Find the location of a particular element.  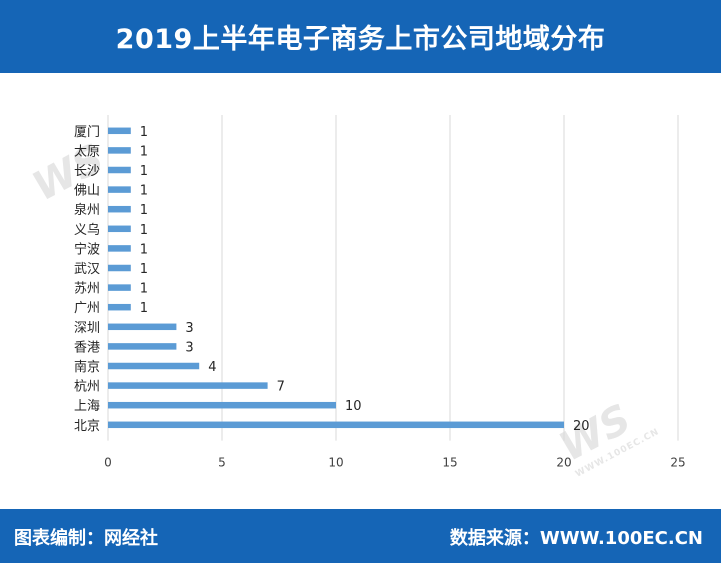

category-label: 太原 is located at coordinates (87, 151).